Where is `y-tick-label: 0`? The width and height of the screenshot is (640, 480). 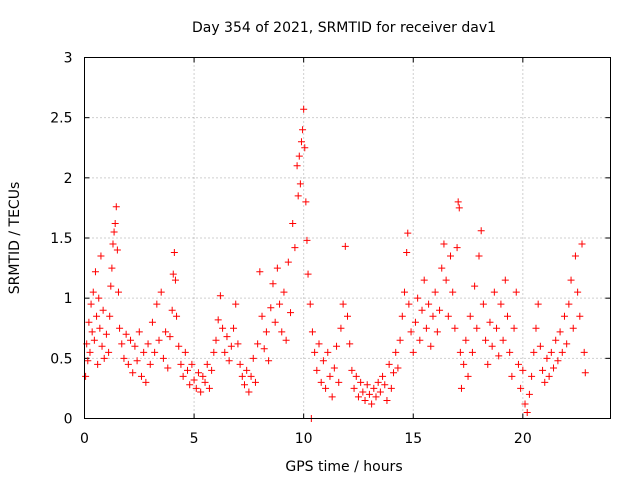 y-tick-label: 0 is located at coordinates (68, 420).